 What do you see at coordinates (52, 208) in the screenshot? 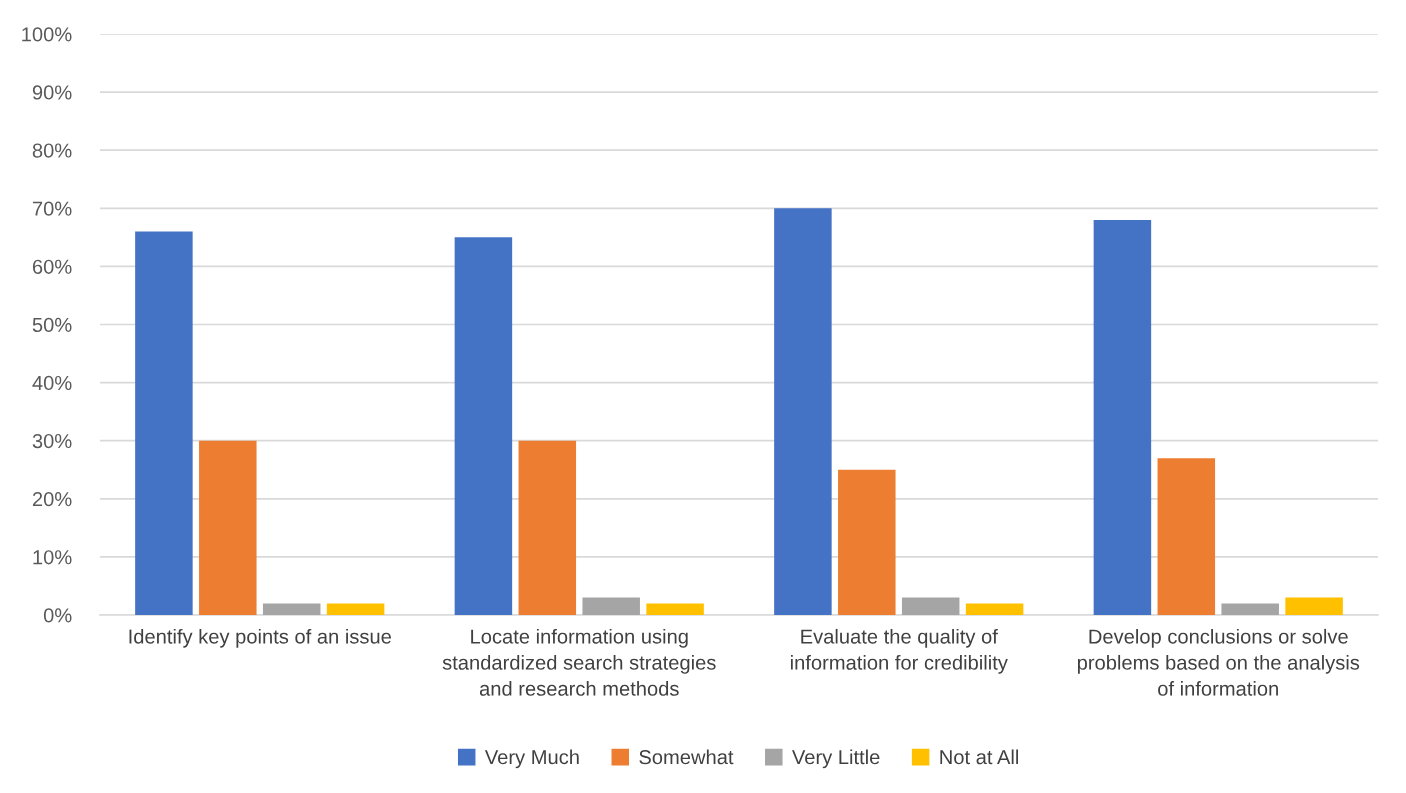
I see `y-tick-label: 70%` at bounding box center [52, 208].